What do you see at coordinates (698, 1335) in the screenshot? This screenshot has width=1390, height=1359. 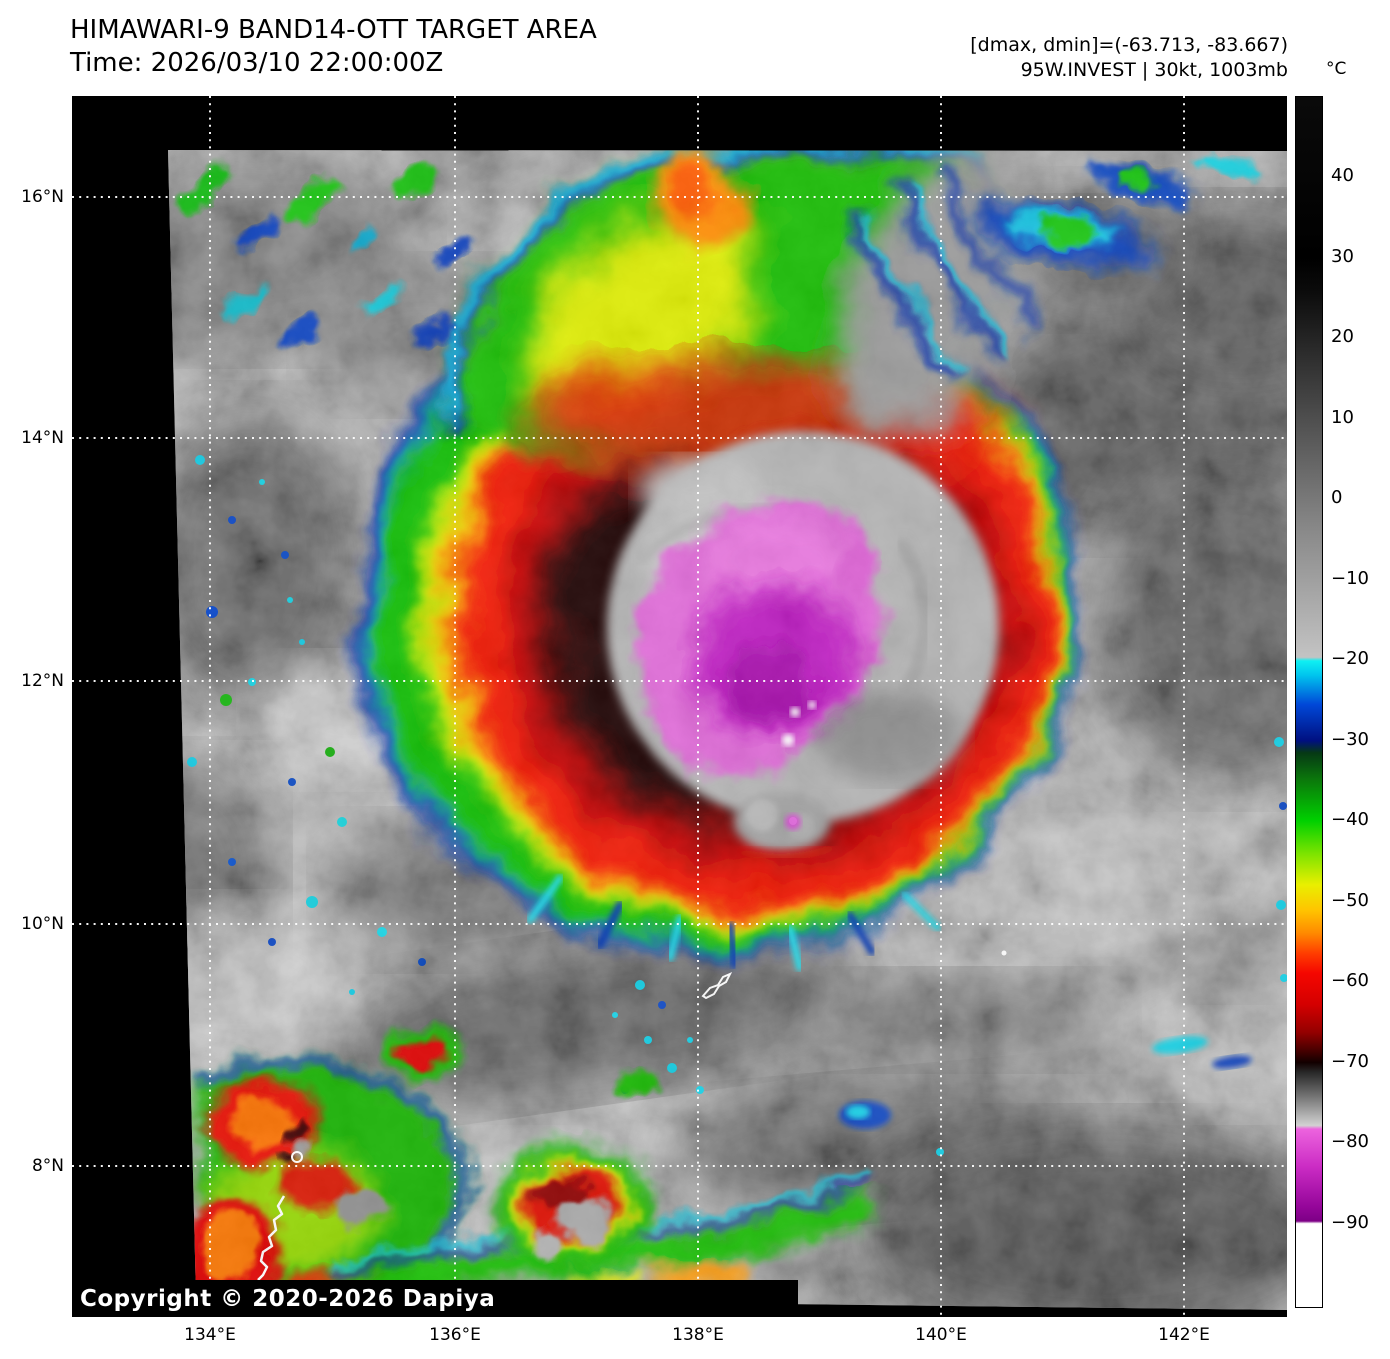 I see `x-axis-label: 138°E` at bounding box center [698, 1335].